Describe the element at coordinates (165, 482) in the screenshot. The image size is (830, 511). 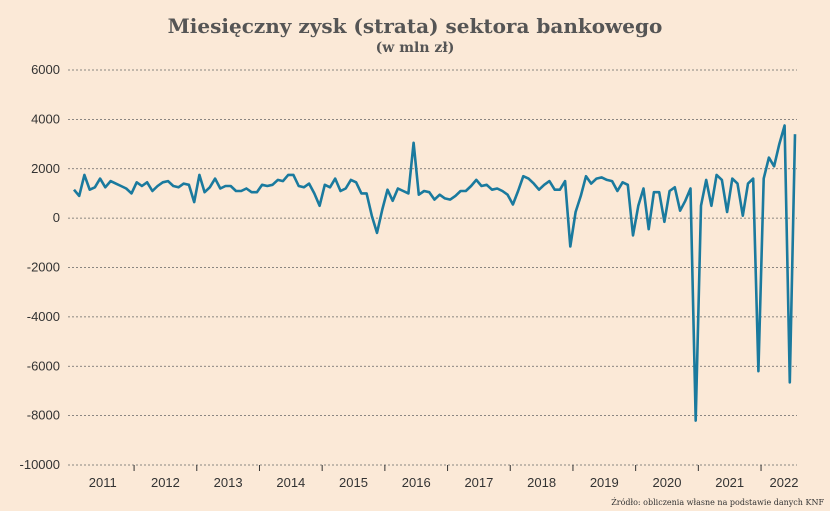
I see `x-tick-label: 2012` at that location.